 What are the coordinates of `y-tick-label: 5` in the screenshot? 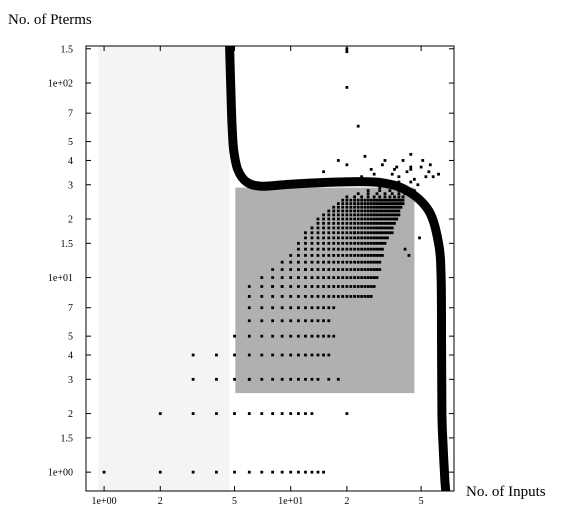 It's located at (70, 142).